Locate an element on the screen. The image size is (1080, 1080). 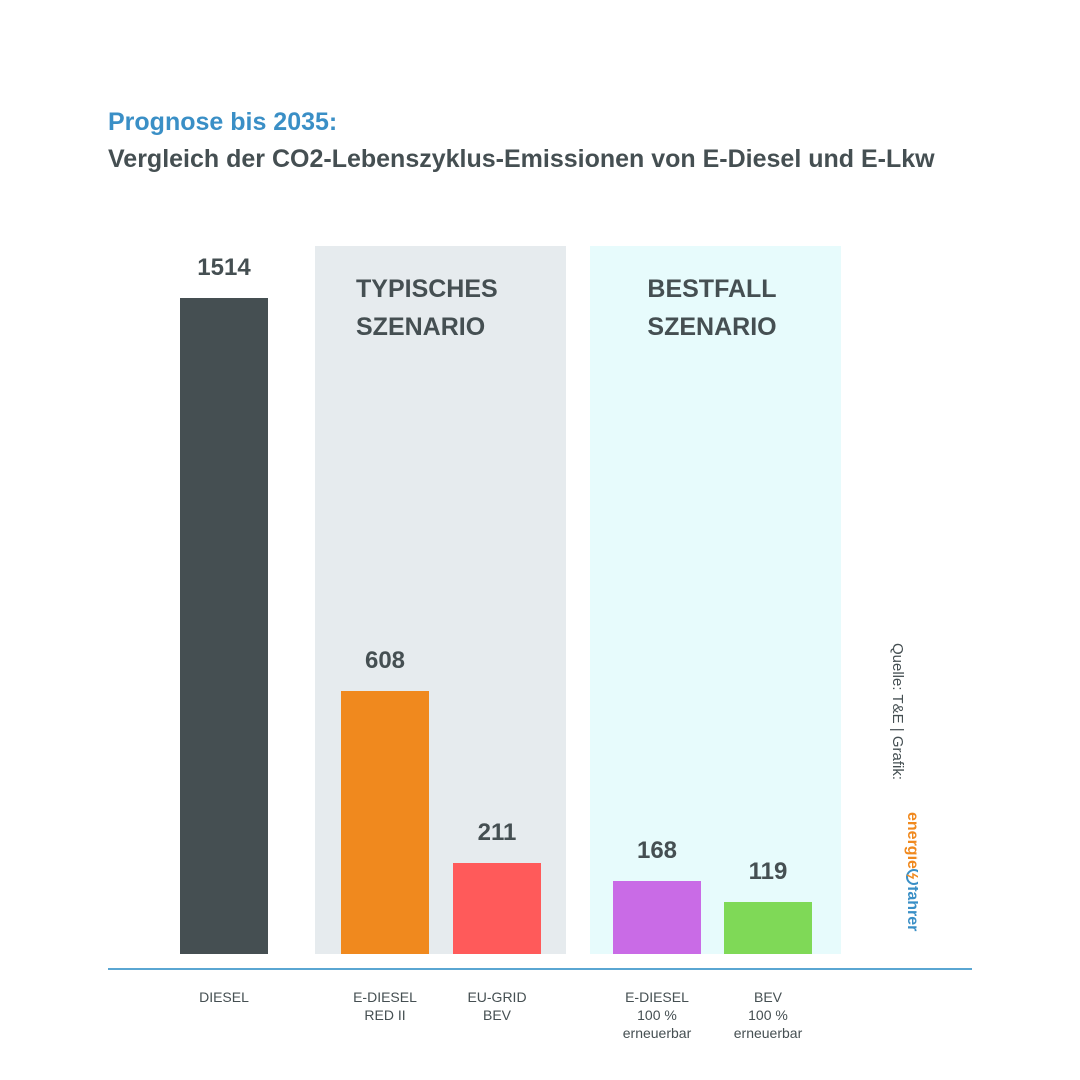
bar-e-diesel-red-ii is located at coordinates (385, 822).